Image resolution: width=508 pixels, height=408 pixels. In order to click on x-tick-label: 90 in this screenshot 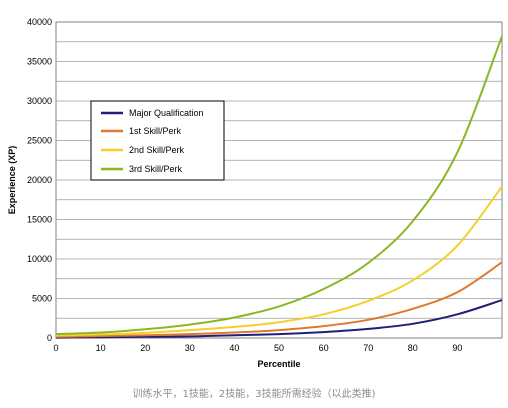, I will do `click(457, 348)`.